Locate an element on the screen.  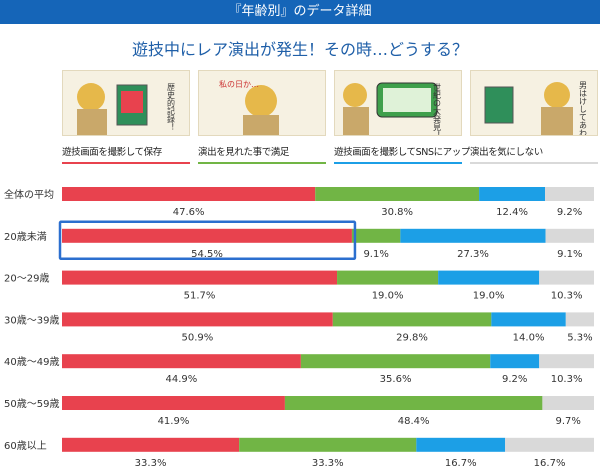
highlight-box is located at coordinates (207, 240).